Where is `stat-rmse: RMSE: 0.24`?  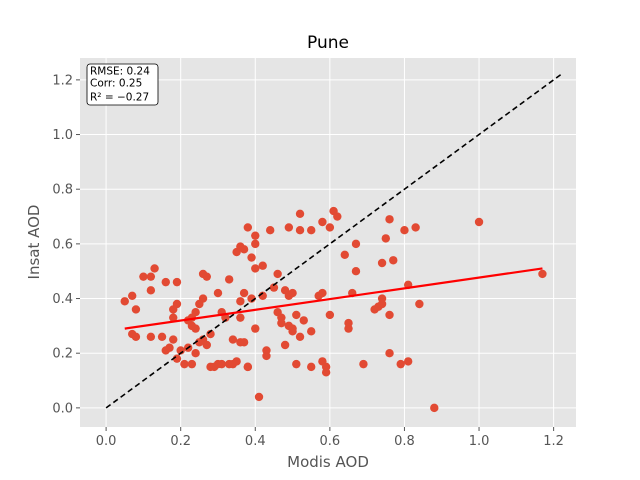
stat-rmse: RMSE: 0.24 is located at coordinates (120, 72).